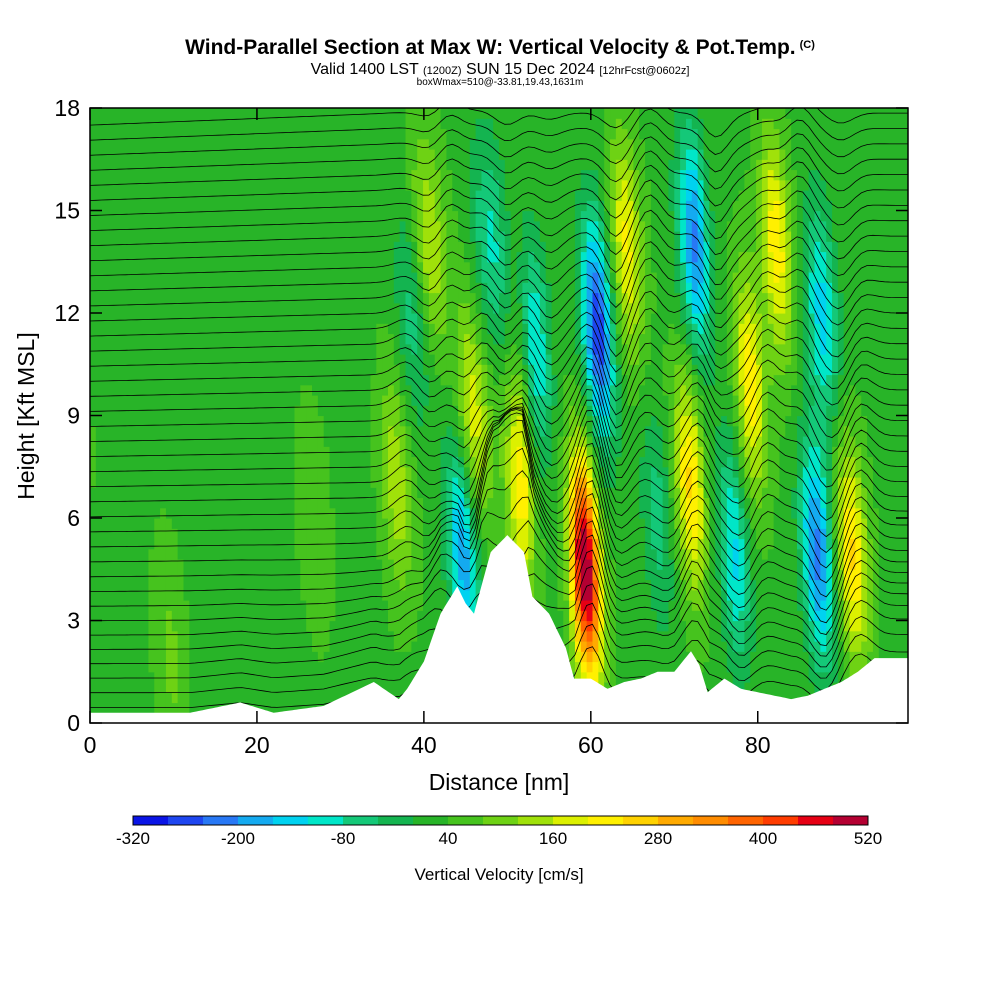  I want to click on copyright-mark: (C), so click(807, 45).